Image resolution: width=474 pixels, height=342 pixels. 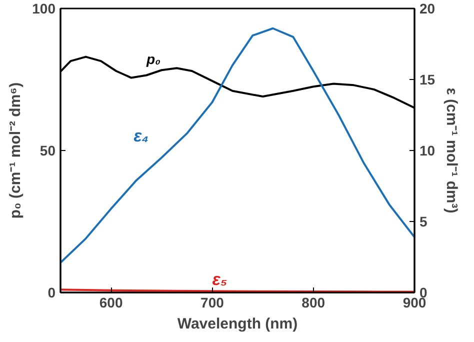 What do you see at coordinates (48, 150) in the screenshot?
I see `y-tick-label: 50` at bounding box center [48, 150].